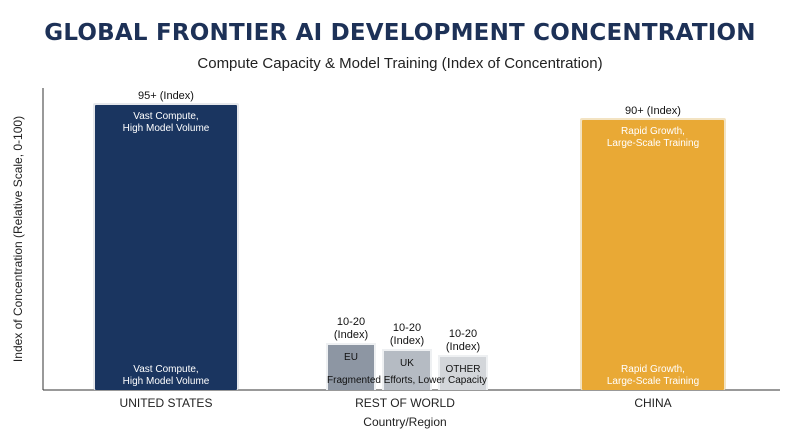 The width and height of the screenshot is (800, 447). I want to click on bar-inner-label-bottom: Rapid Growth, Large-Scale Training, so click(653, 375).